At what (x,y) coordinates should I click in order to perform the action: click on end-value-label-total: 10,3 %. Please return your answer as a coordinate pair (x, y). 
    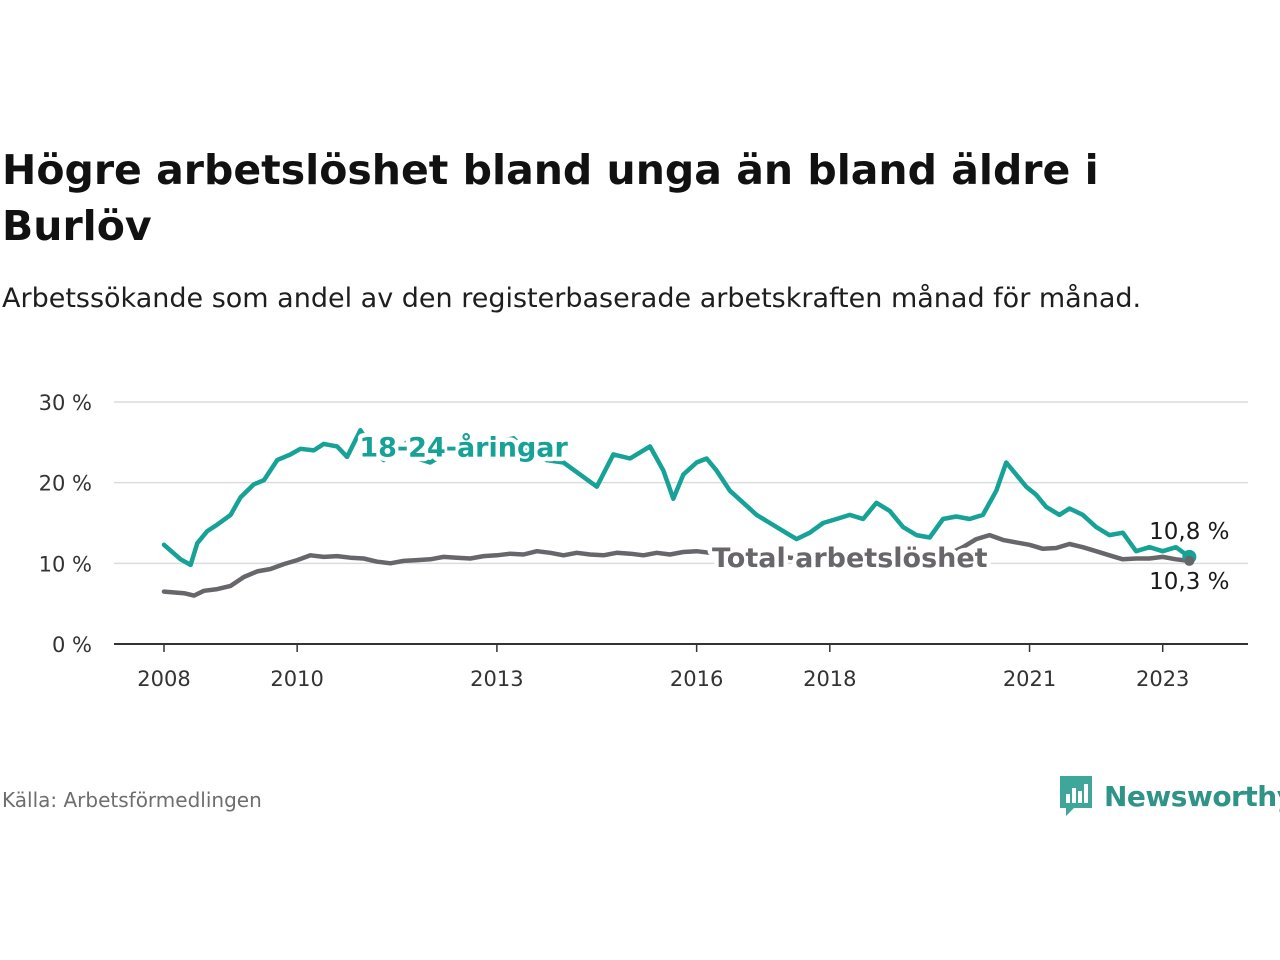
    Looking at the image, I should click on (1189, 582).